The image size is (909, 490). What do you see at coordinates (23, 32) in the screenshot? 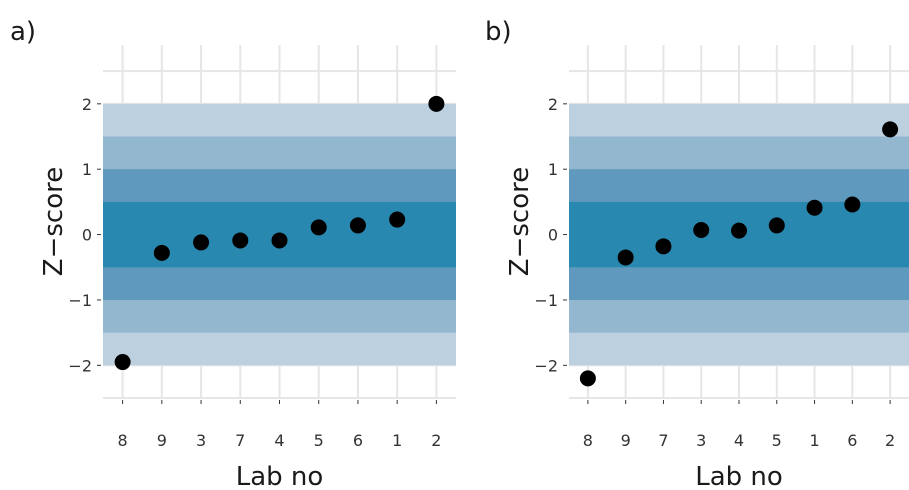
I see `panel-label: a)` at bounding box center [23, 32].